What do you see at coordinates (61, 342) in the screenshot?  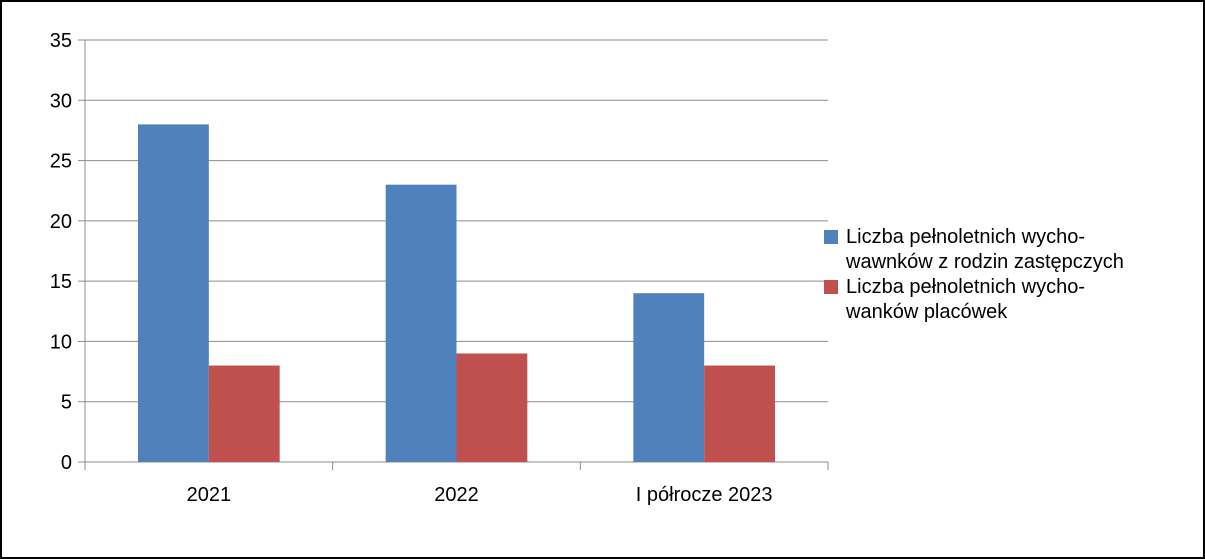 I see `y-tick-label: 10` at bounding box center [61, 342].